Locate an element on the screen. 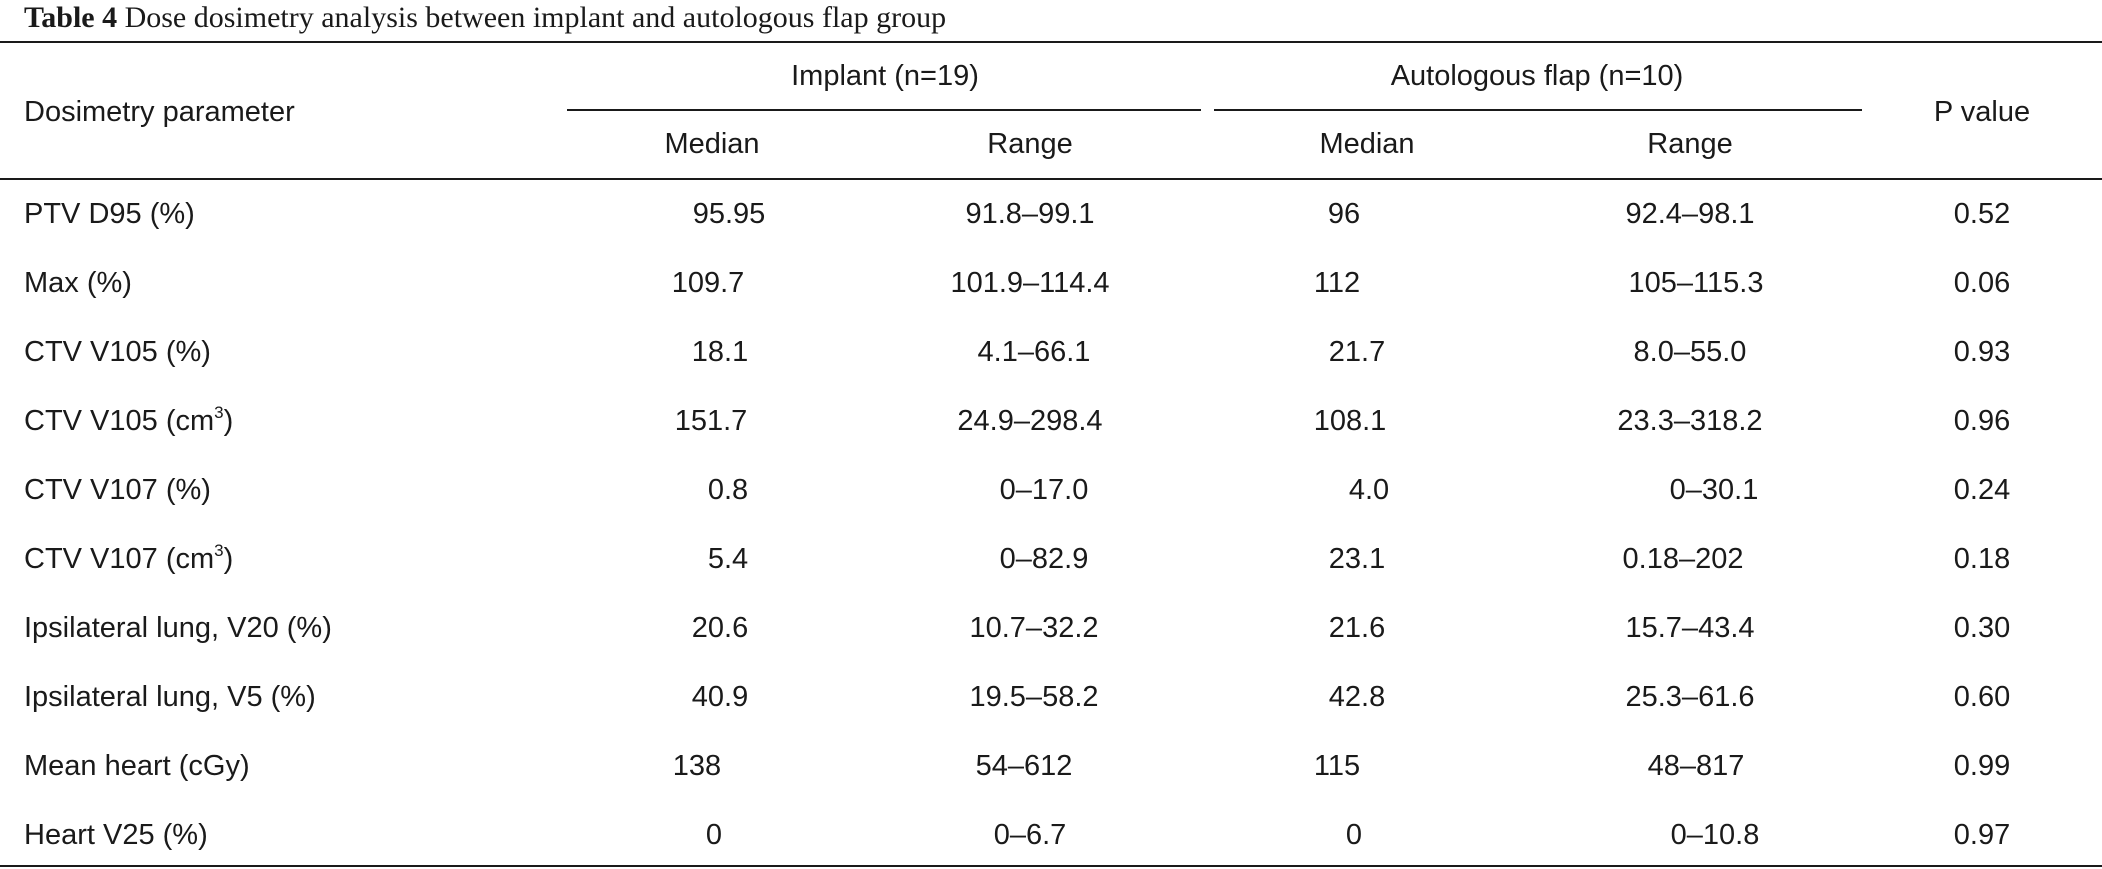 The width and height of the screenshot is (2102, 869). p-value: 0.18 is located at coordinates (1982, 559).